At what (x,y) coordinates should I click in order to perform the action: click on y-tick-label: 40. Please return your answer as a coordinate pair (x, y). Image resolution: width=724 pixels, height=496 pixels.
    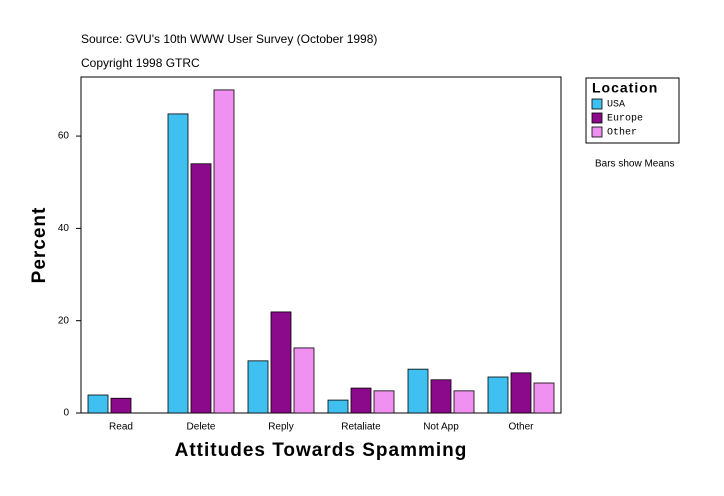
    Looking at the image, I should click on (64, 228).